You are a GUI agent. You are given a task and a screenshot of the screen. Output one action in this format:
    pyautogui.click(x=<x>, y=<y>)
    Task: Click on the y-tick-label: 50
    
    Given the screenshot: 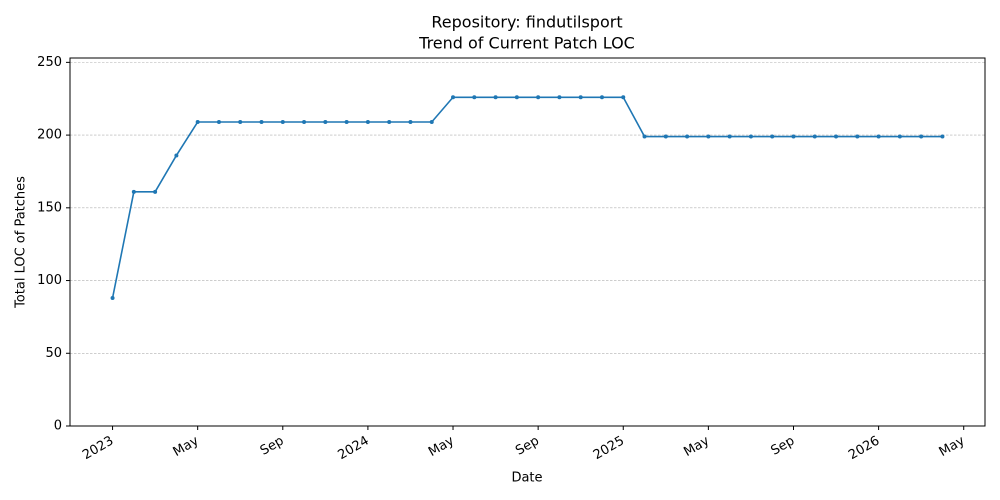 What is the action you would take?
    pyautogui.click(x=53, y=353)
    